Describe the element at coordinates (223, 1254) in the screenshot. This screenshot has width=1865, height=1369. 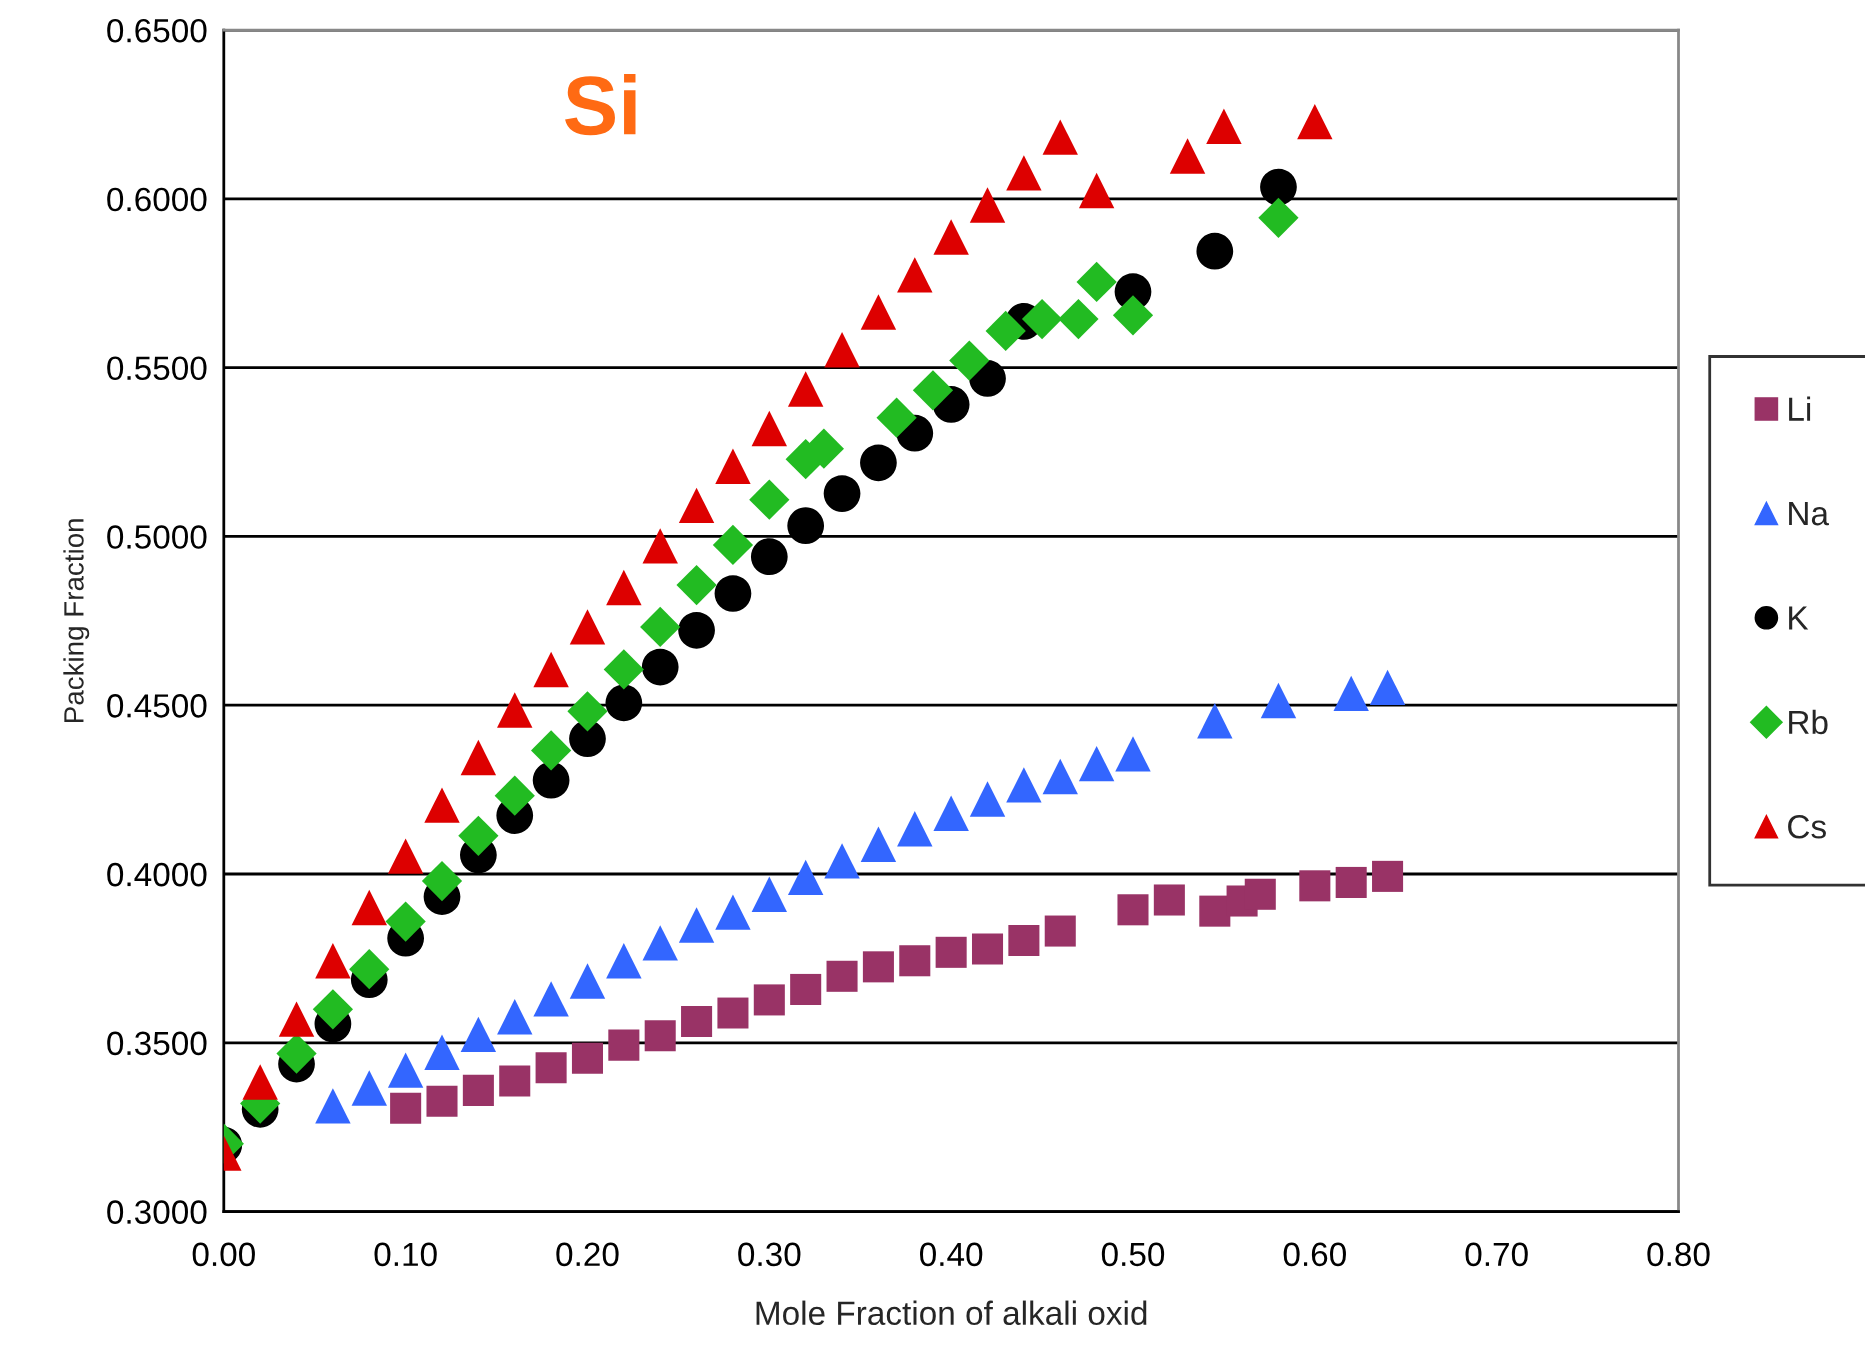
I see `x-tick-label: 0.00` at that location.